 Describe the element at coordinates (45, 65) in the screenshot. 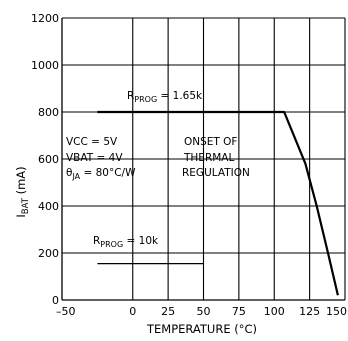

I see `y-tick-label-5: 1000` at that location.